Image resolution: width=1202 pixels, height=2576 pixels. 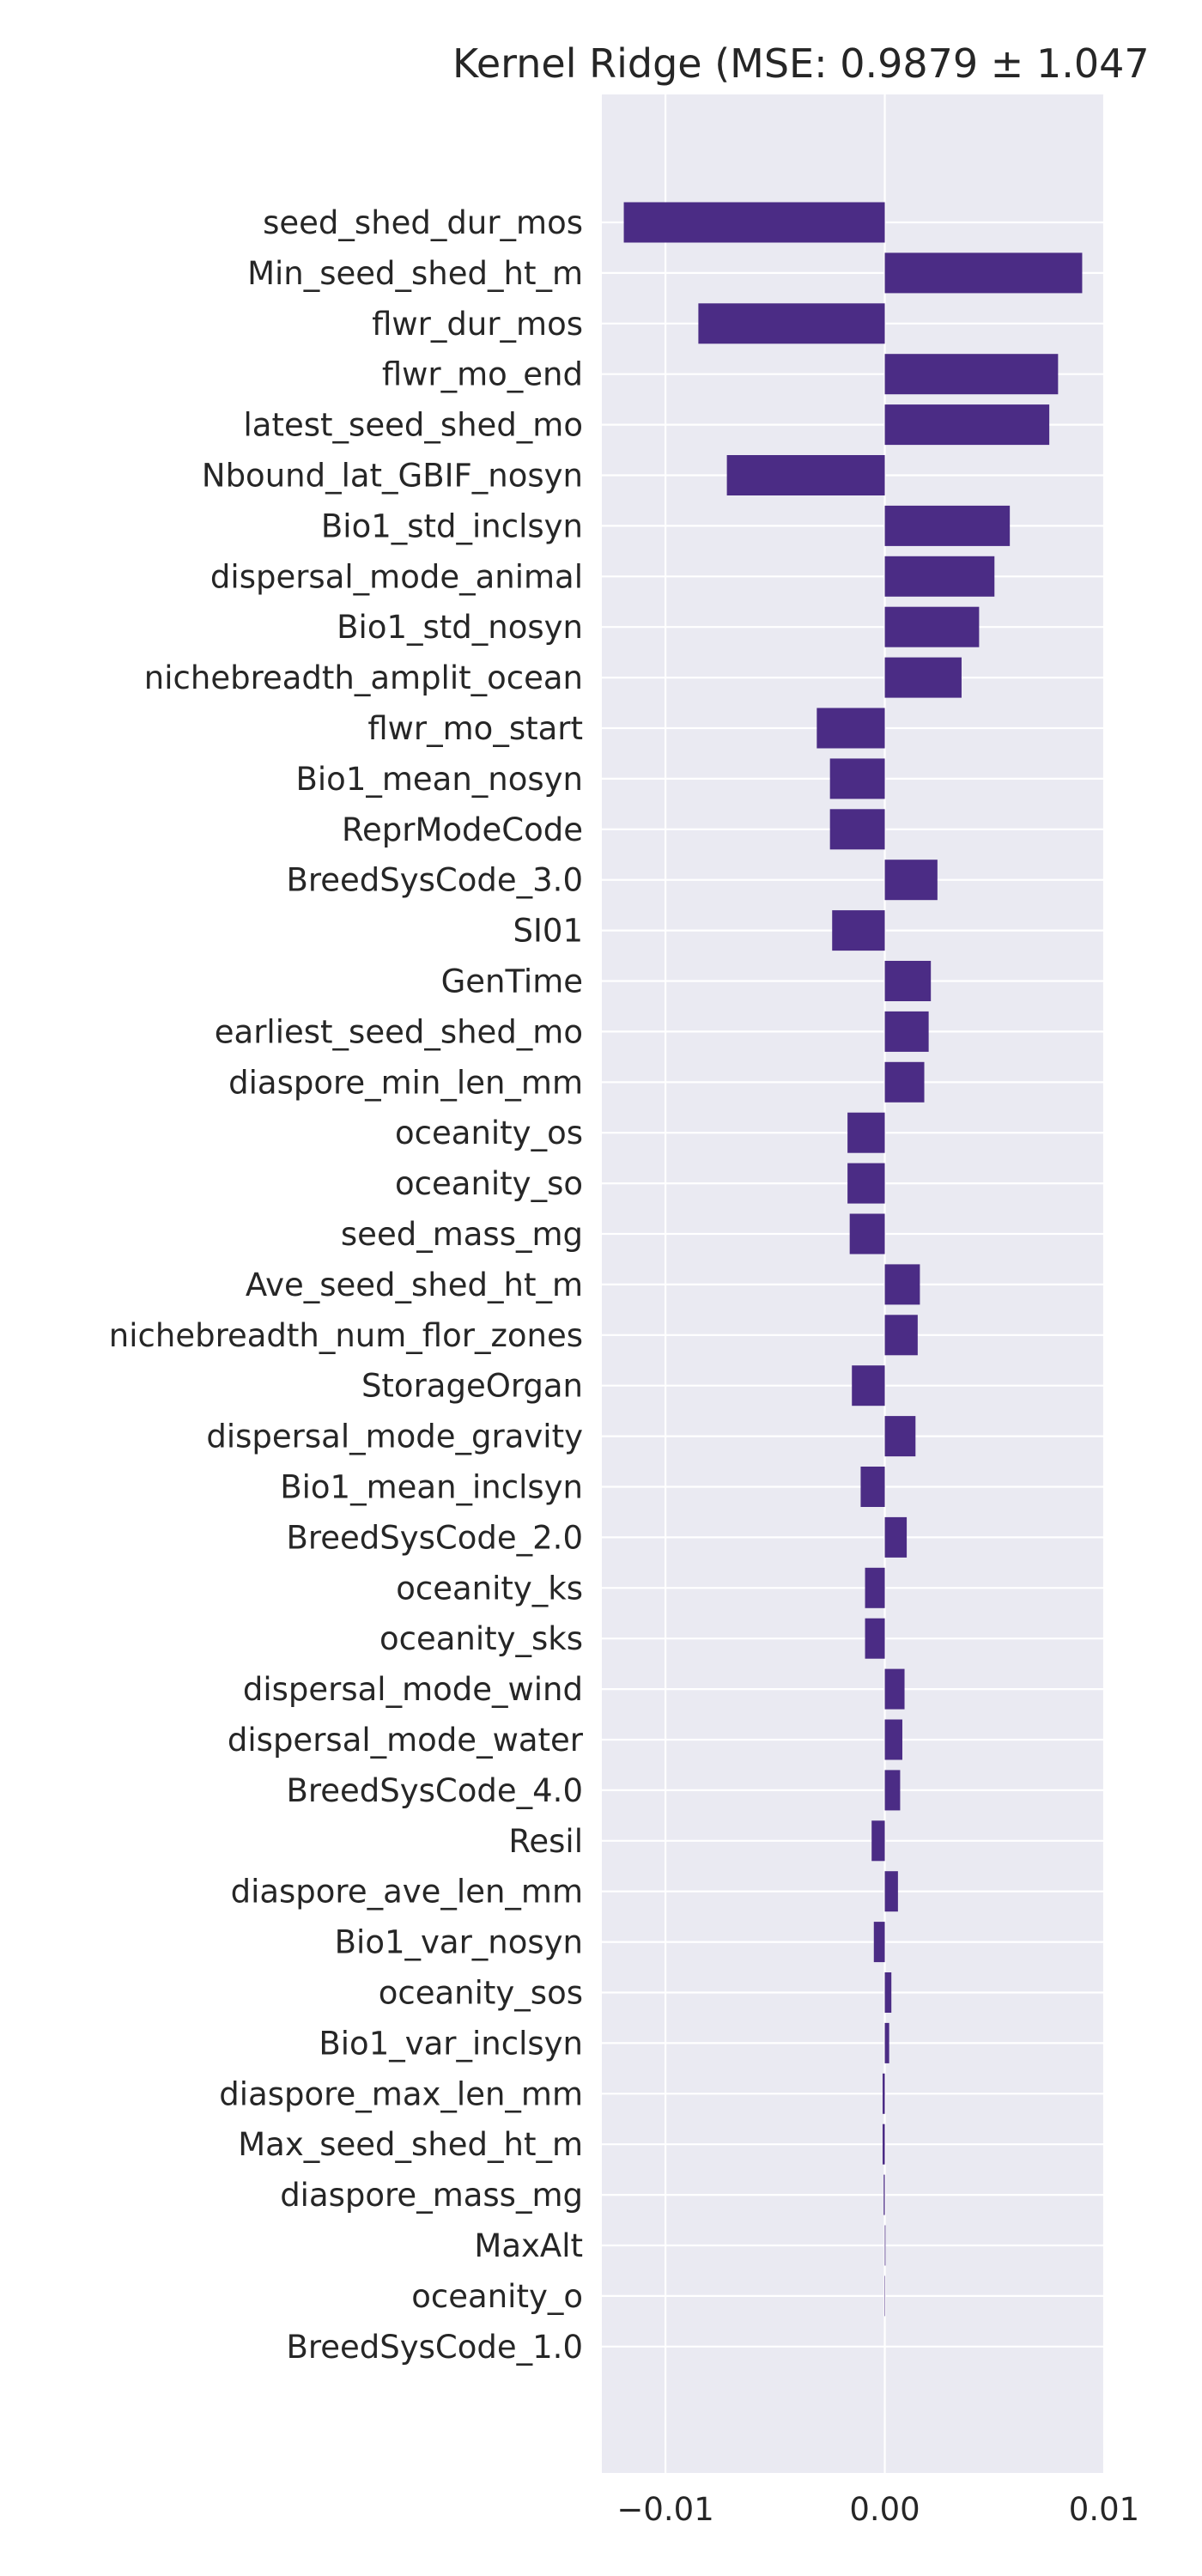 What do you see at coordinates (664, 2509) in the screenshot?
I see `x-tick-label: −0.01` at bounding box center [664, 2509].